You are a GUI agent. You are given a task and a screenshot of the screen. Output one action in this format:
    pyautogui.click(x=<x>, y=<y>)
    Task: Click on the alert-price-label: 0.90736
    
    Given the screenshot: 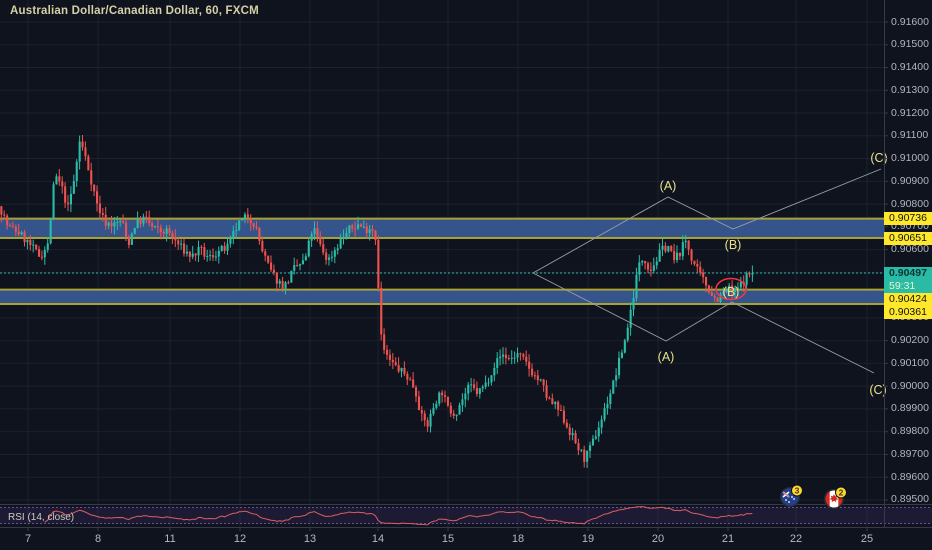 What is the action you would take?
    pyautogui.click(x=908, y=219)
    